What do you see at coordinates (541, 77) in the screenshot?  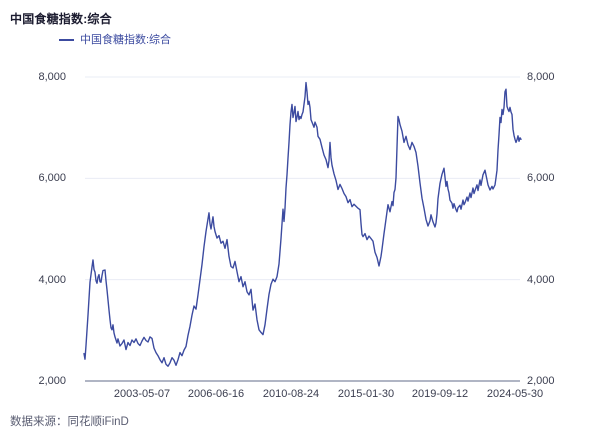 I see `y-axis-label-right: 8,000` at bounding box center [541, 77].